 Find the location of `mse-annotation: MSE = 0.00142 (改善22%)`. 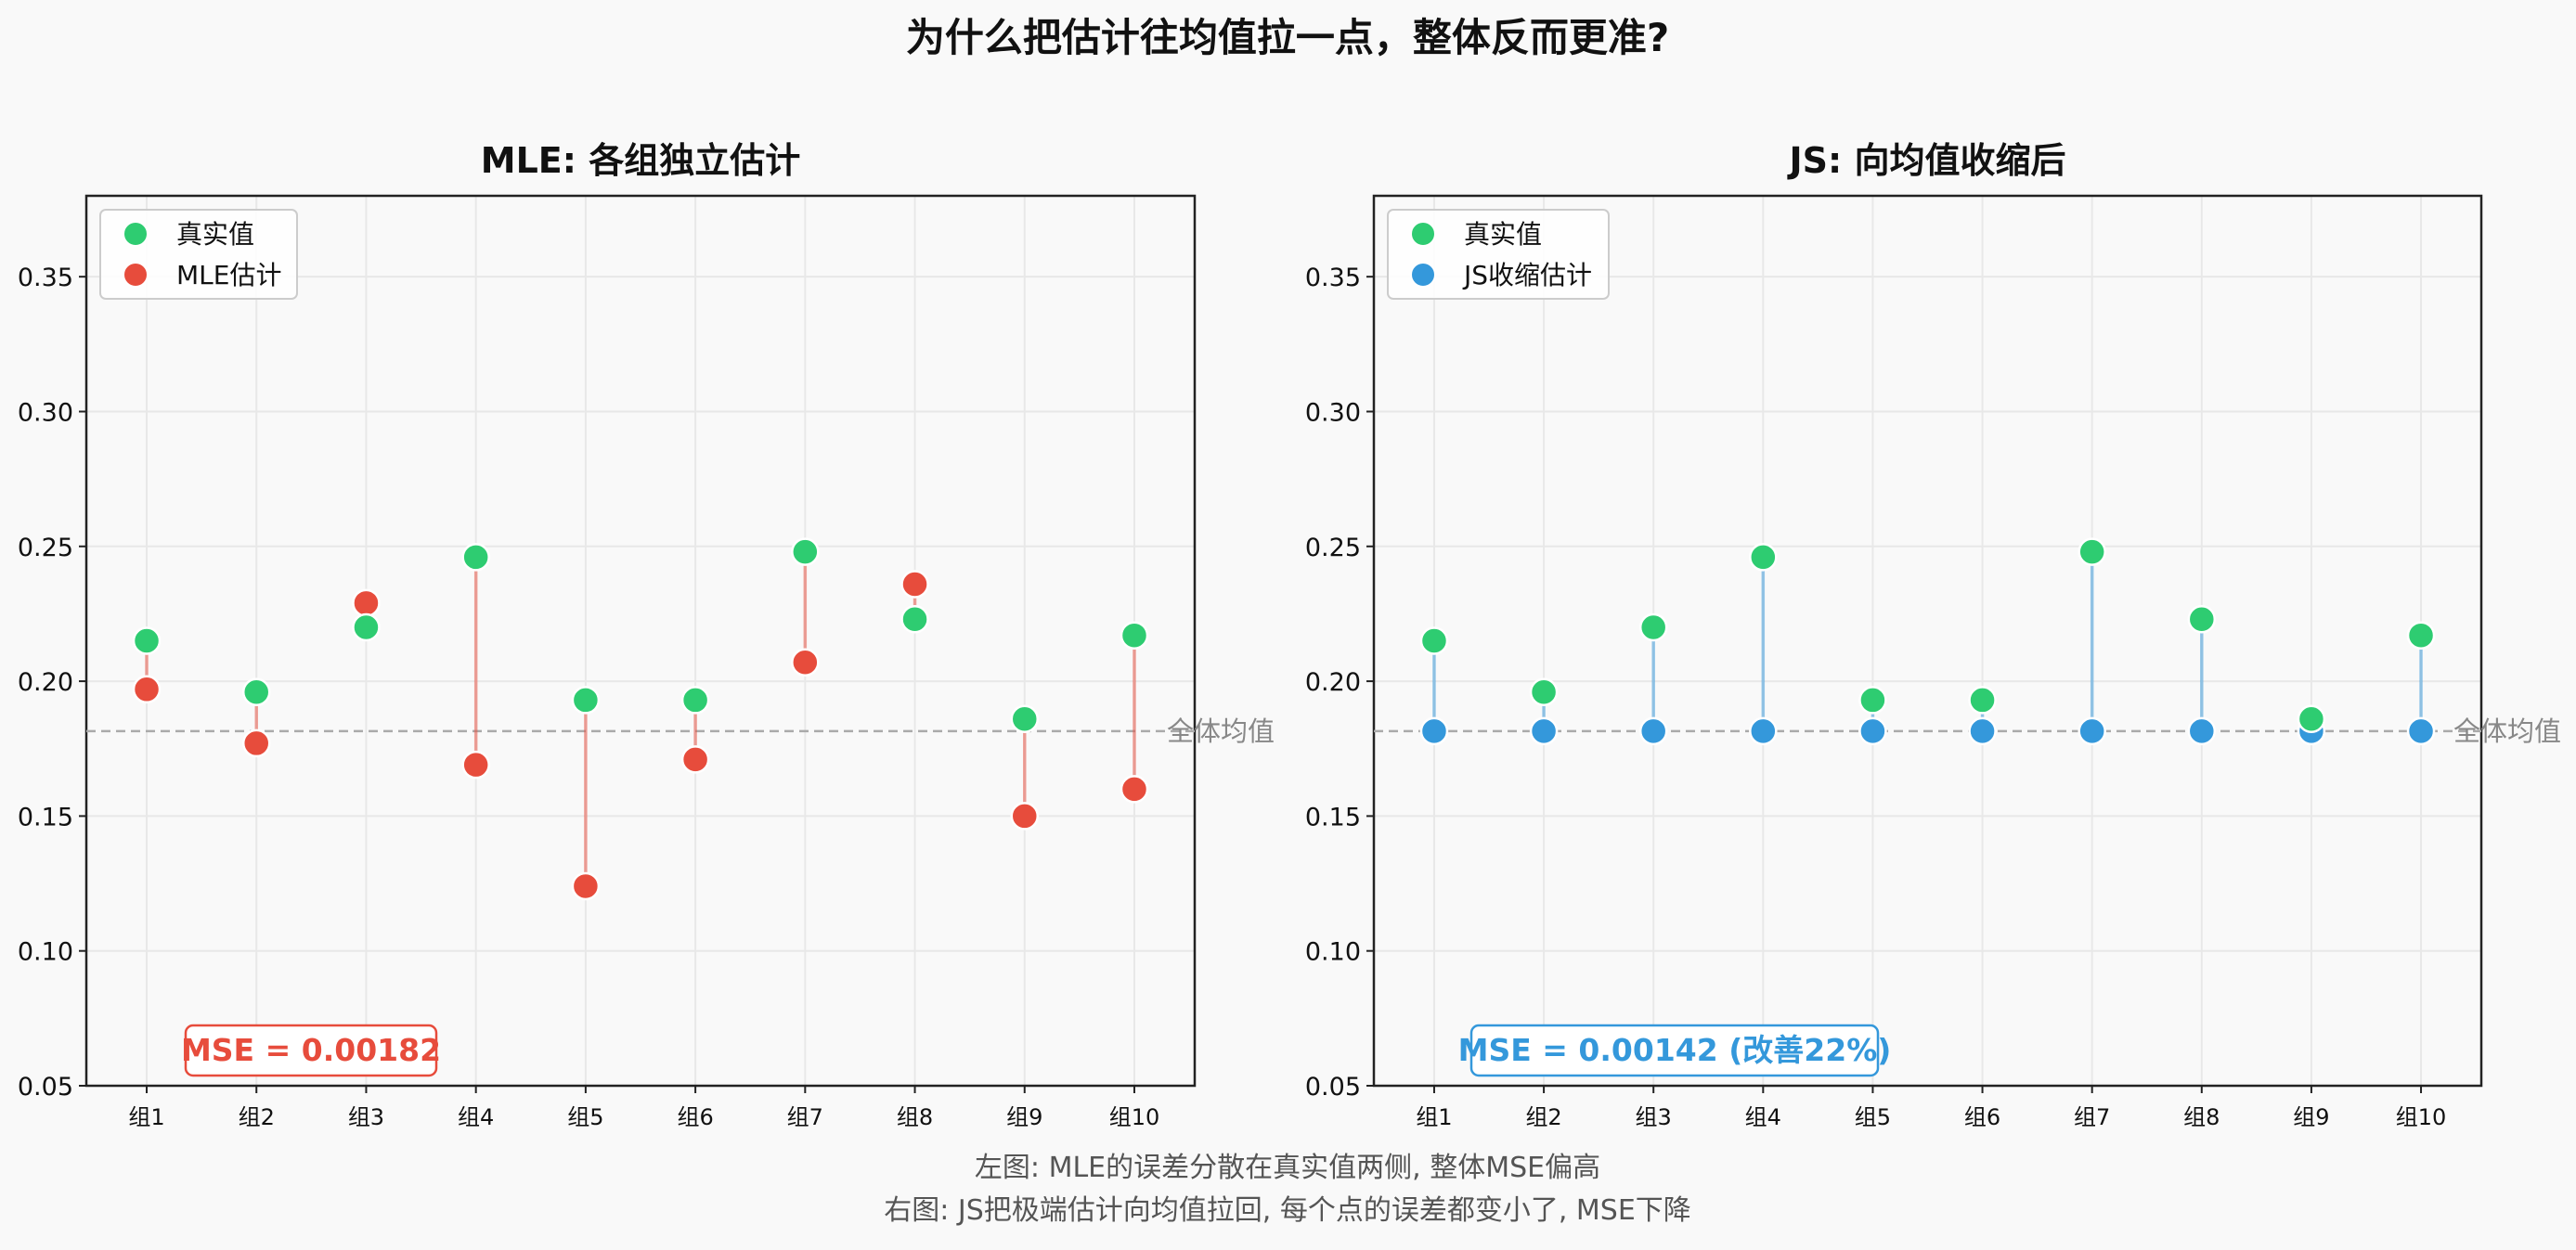

mse-annotation: MSE = 0.00142 (改善22%) is located at coordinates (1675, 1050).